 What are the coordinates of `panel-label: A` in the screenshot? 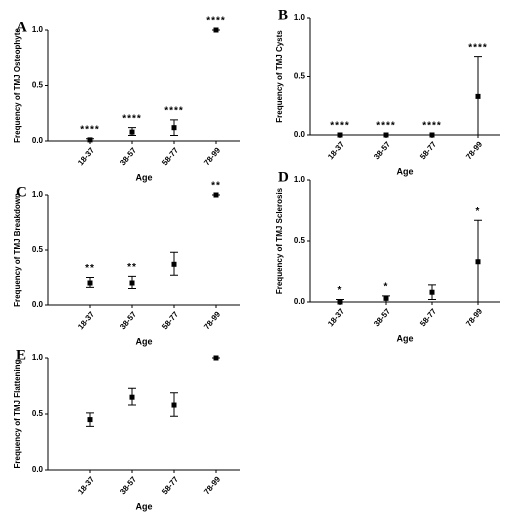 It's located at (21, 27).